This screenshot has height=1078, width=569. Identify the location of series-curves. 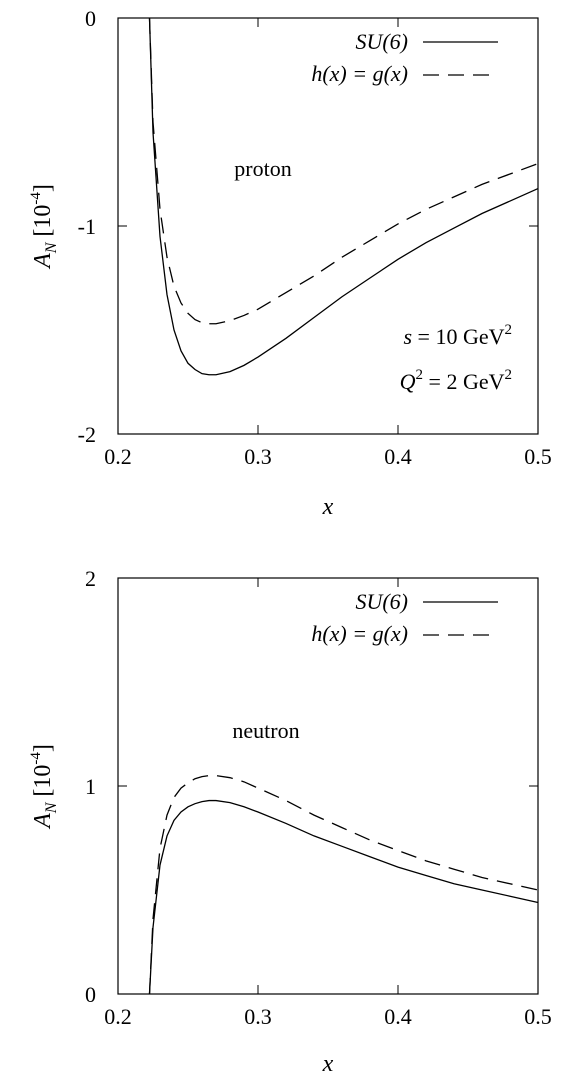
(343, 884).